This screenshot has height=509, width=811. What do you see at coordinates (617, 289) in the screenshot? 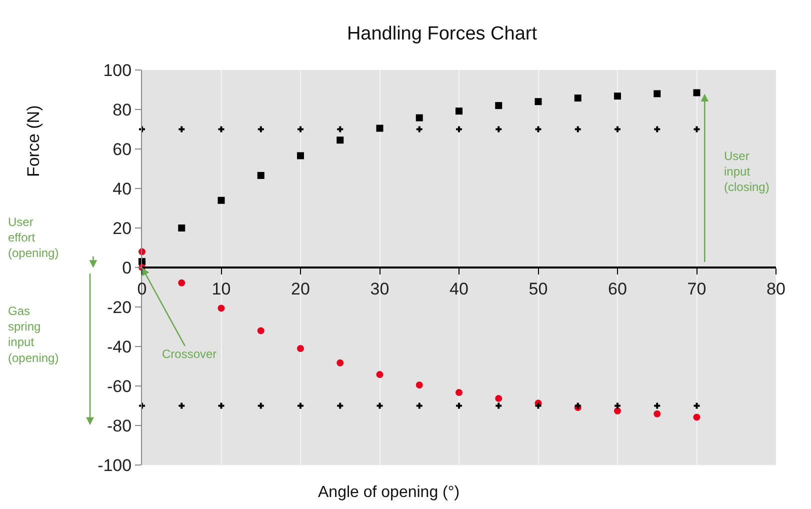
I see `x-tick-label: 60` at bounding box center [617, 289].